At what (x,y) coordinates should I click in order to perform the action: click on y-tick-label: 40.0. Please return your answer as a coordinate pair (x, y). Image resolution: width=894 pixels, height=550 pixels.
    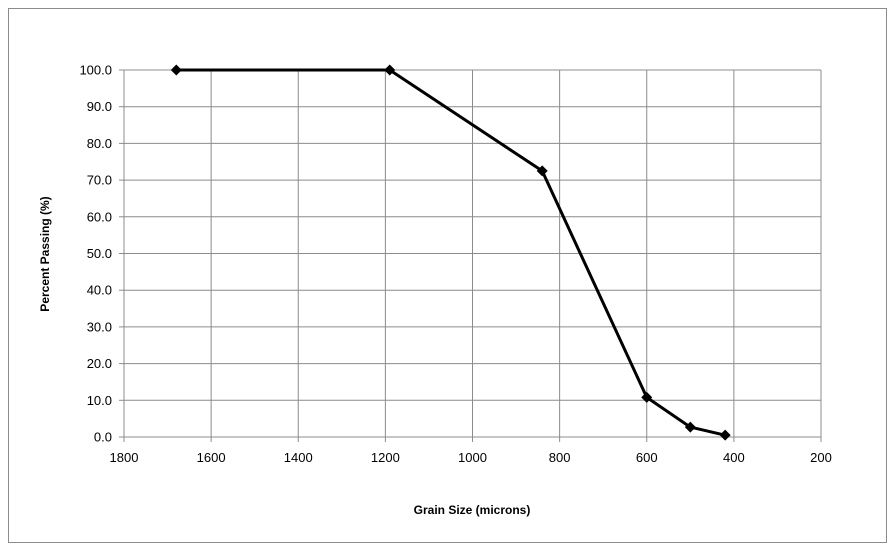
    Looking at the image, I should click on (99, 290).